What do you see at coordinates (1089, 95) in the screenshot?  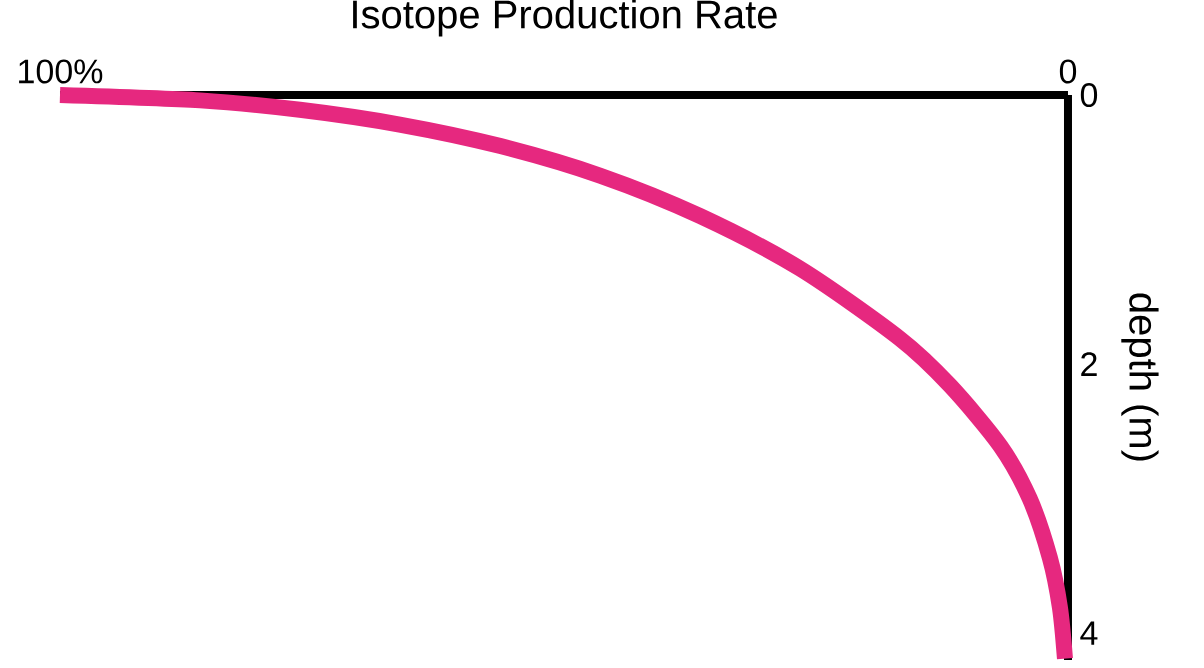 I see `y-tick-label: 0` at bounding box center [1089, 95].